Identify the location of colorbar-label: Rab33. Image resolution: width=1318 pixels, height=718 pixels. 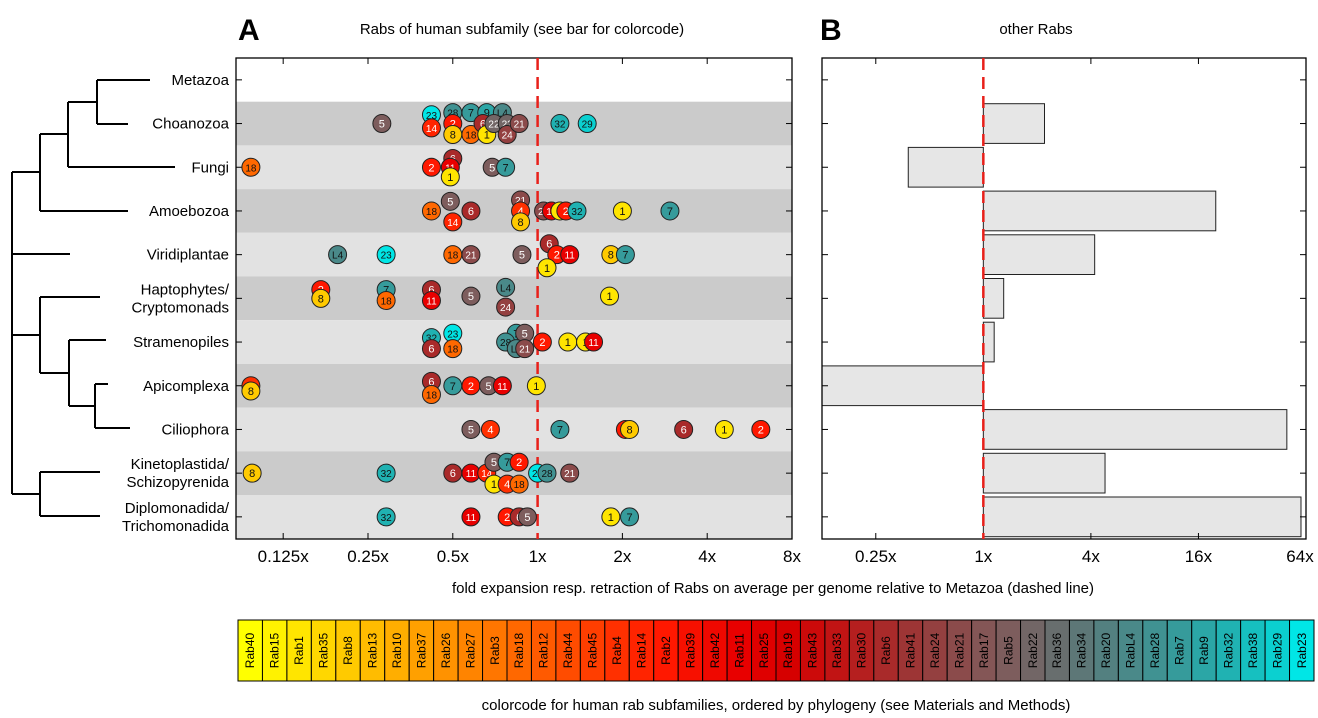
(837, 651).